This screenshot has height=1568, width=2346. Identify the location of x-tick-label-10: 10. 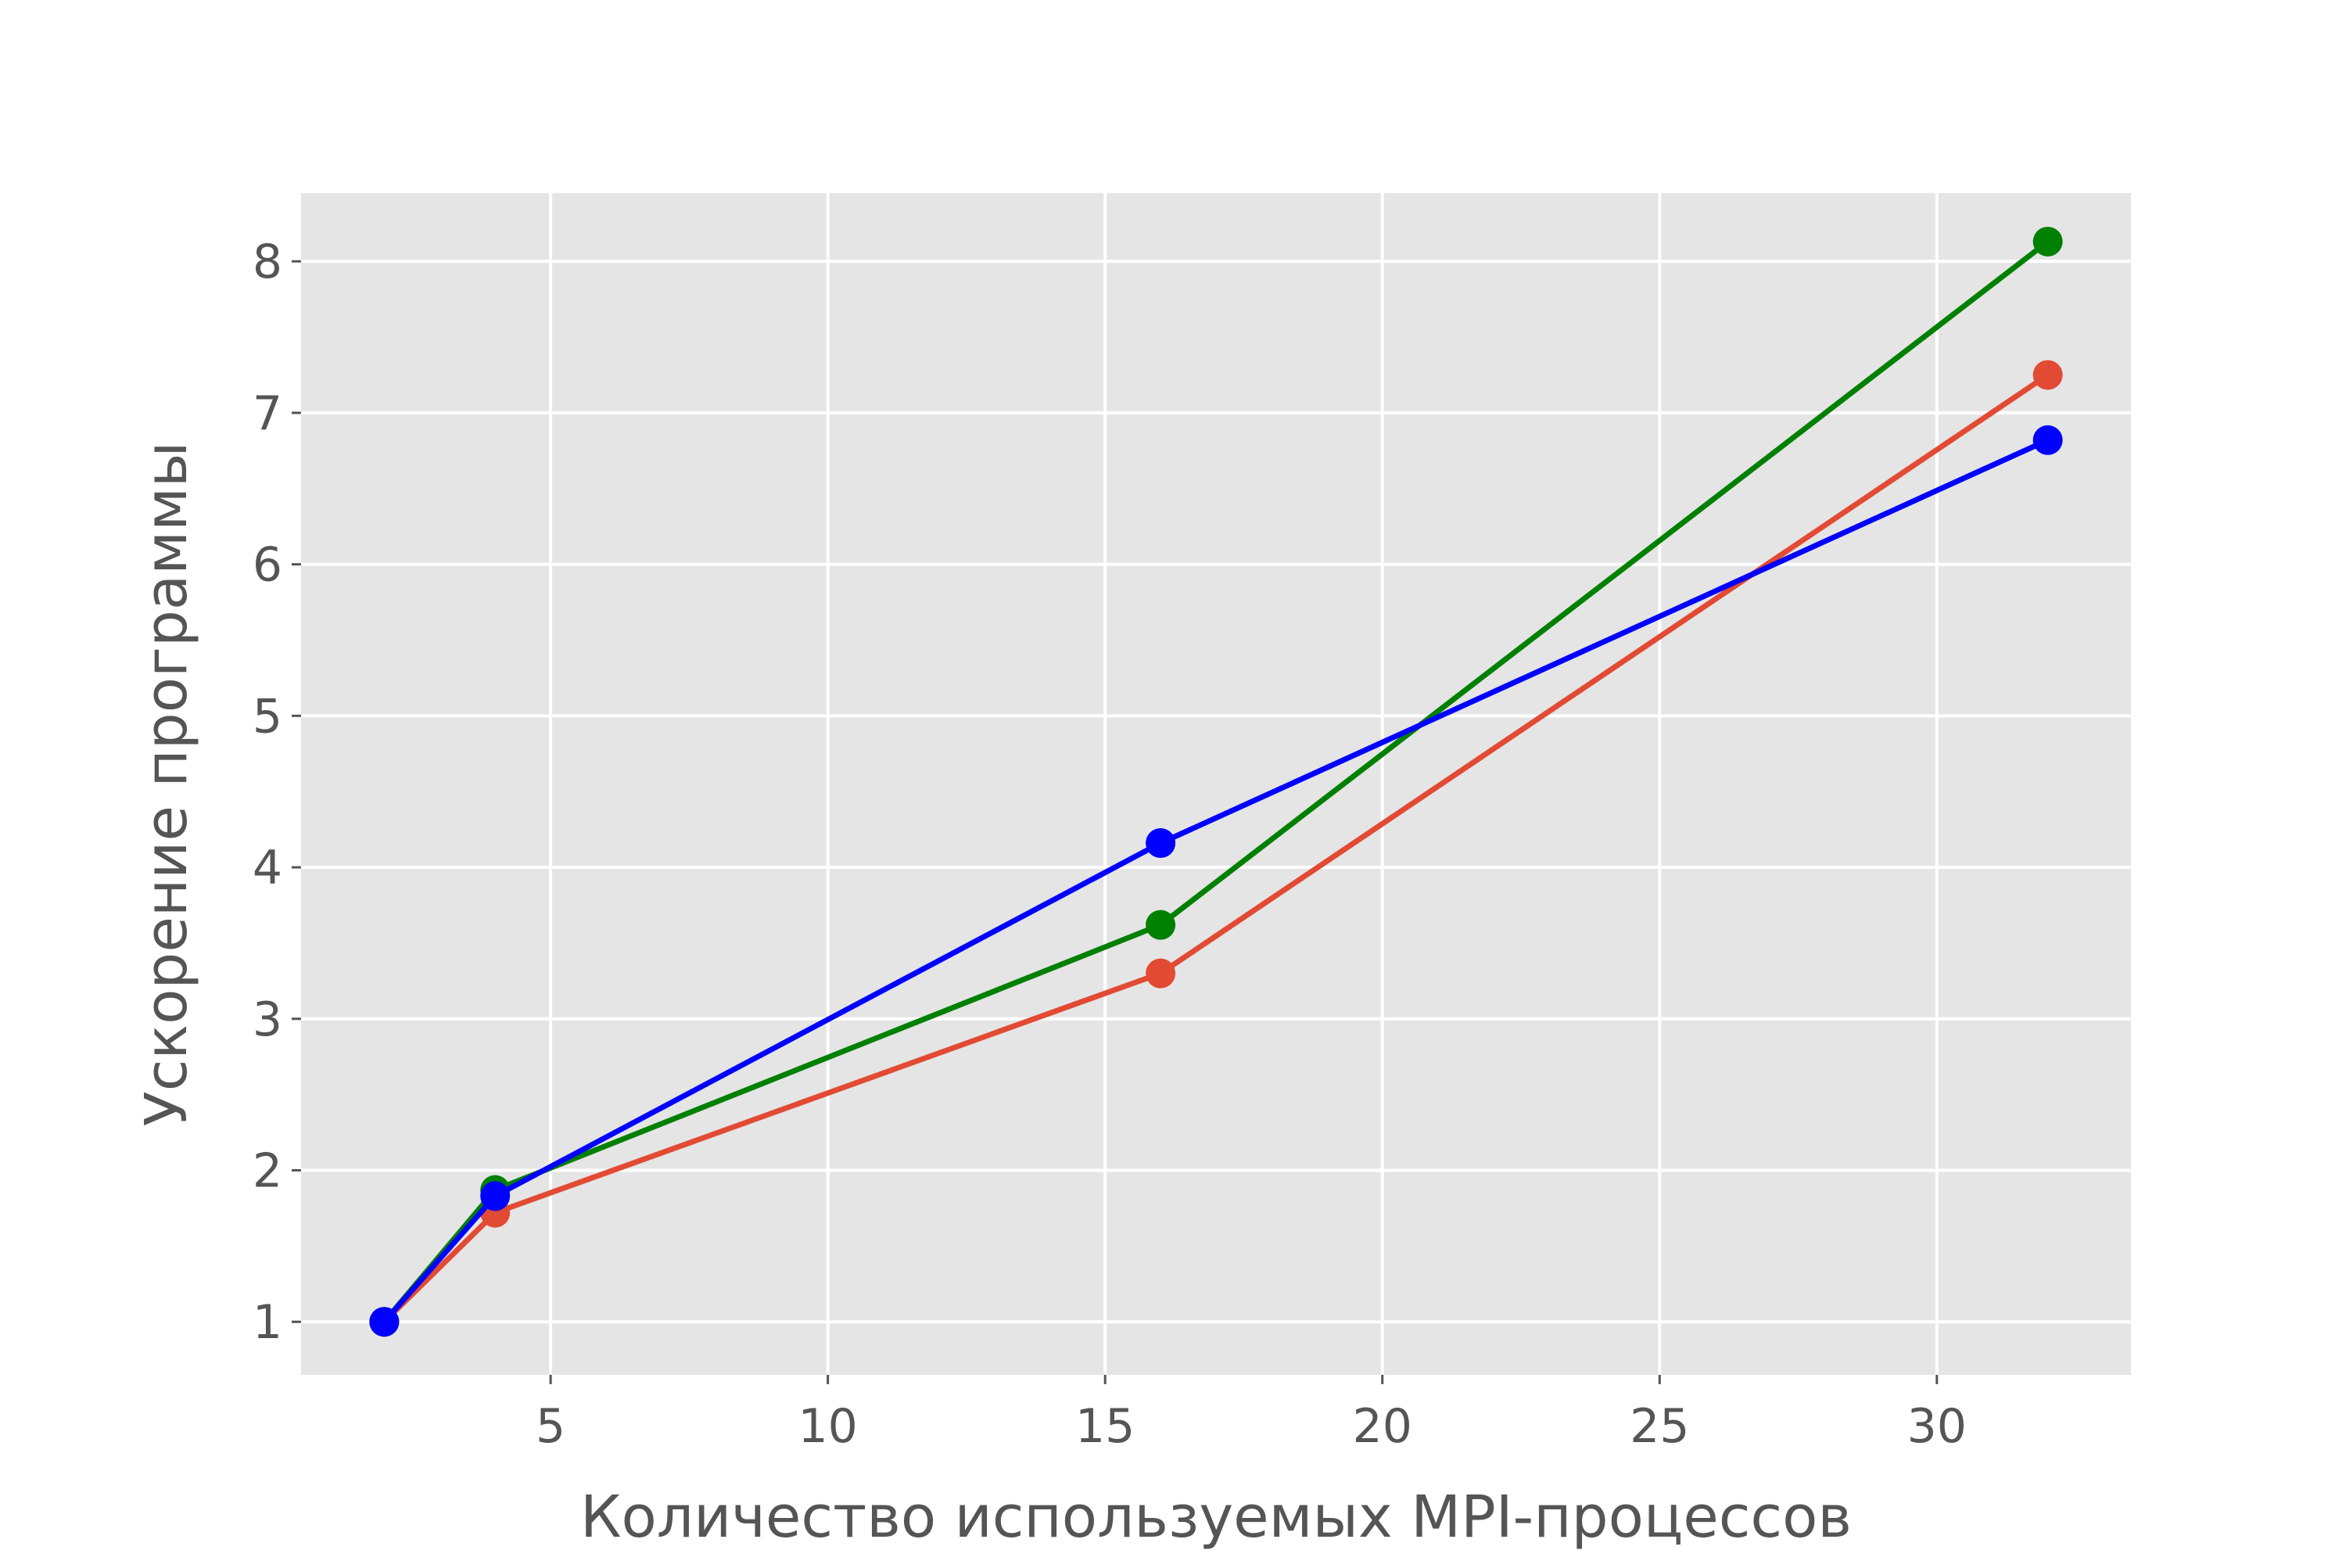
(828, 1426).